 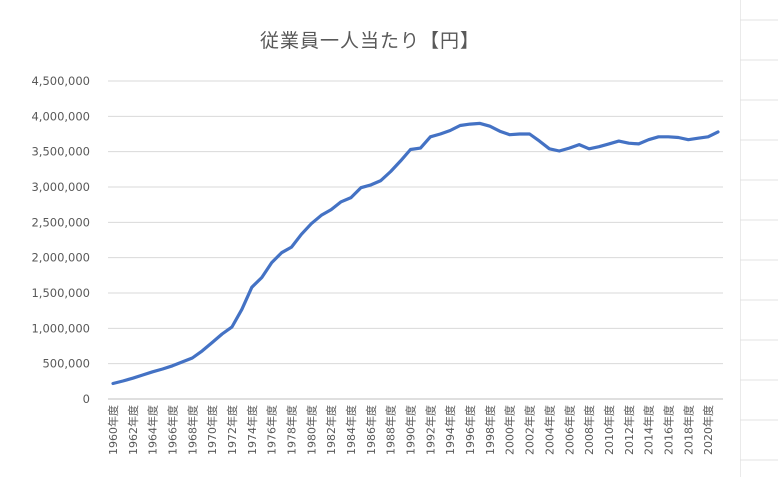 I want to click on y-tick-label: 1,500,000, so click(x=60, y=293).